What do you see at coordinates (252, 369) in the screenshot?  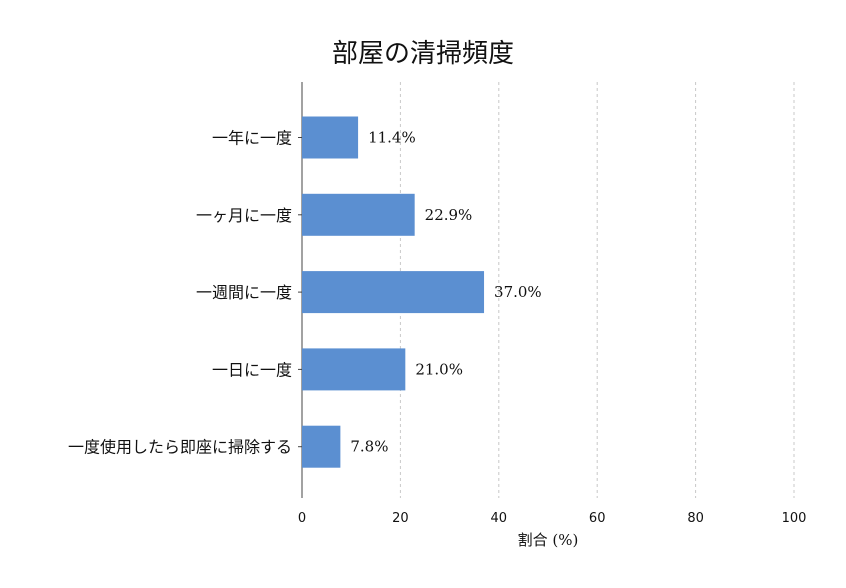 I see `category-label: 一日に一度` at bounding box center [252, 369].